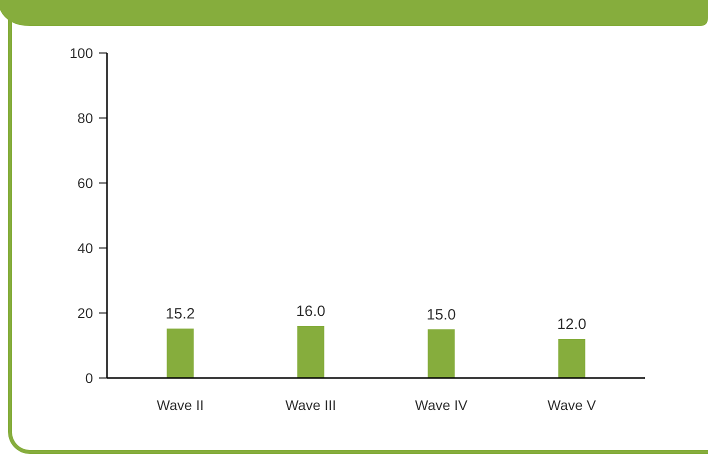 Image resolution: width=708 pixels, height=457 pixels. What do you see at coordinates (85, 182) in the screenshot?
I see `y-tick-label: 60` at bounding box center [85, 182].